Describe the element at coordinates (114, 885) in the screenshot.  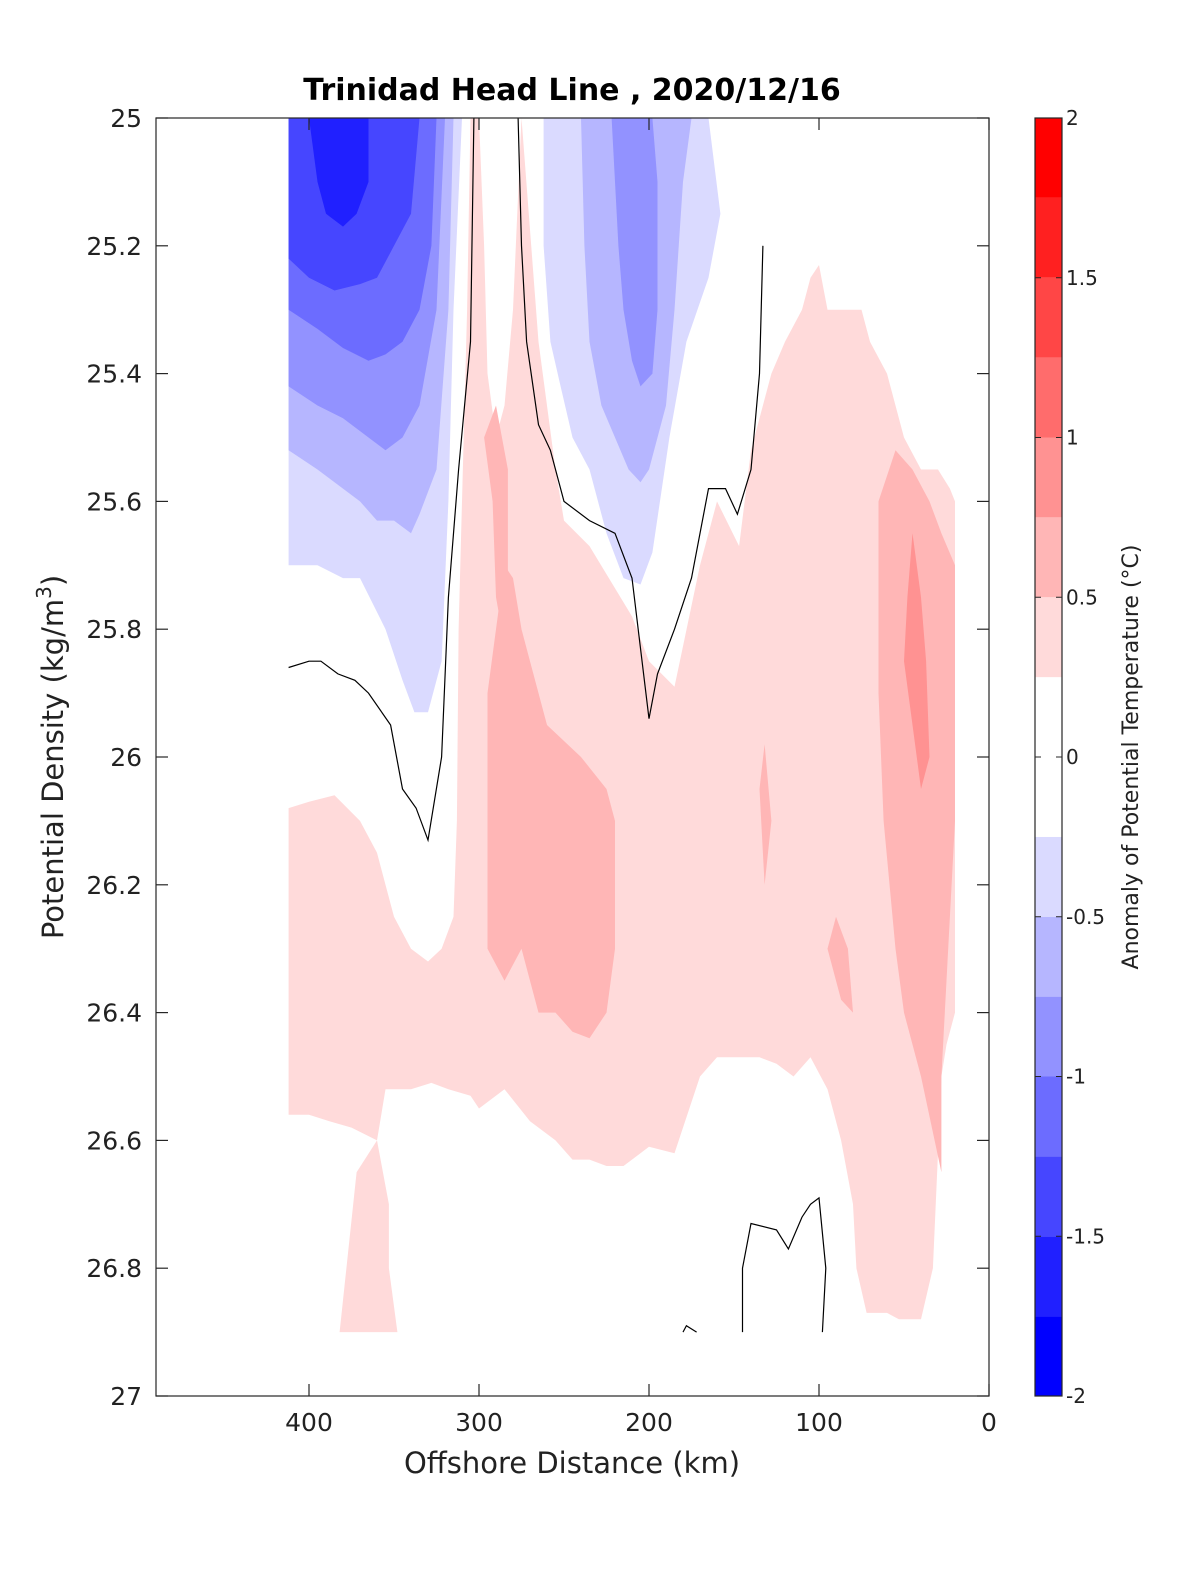
I see `y-tick-label: 26.2` at that location.